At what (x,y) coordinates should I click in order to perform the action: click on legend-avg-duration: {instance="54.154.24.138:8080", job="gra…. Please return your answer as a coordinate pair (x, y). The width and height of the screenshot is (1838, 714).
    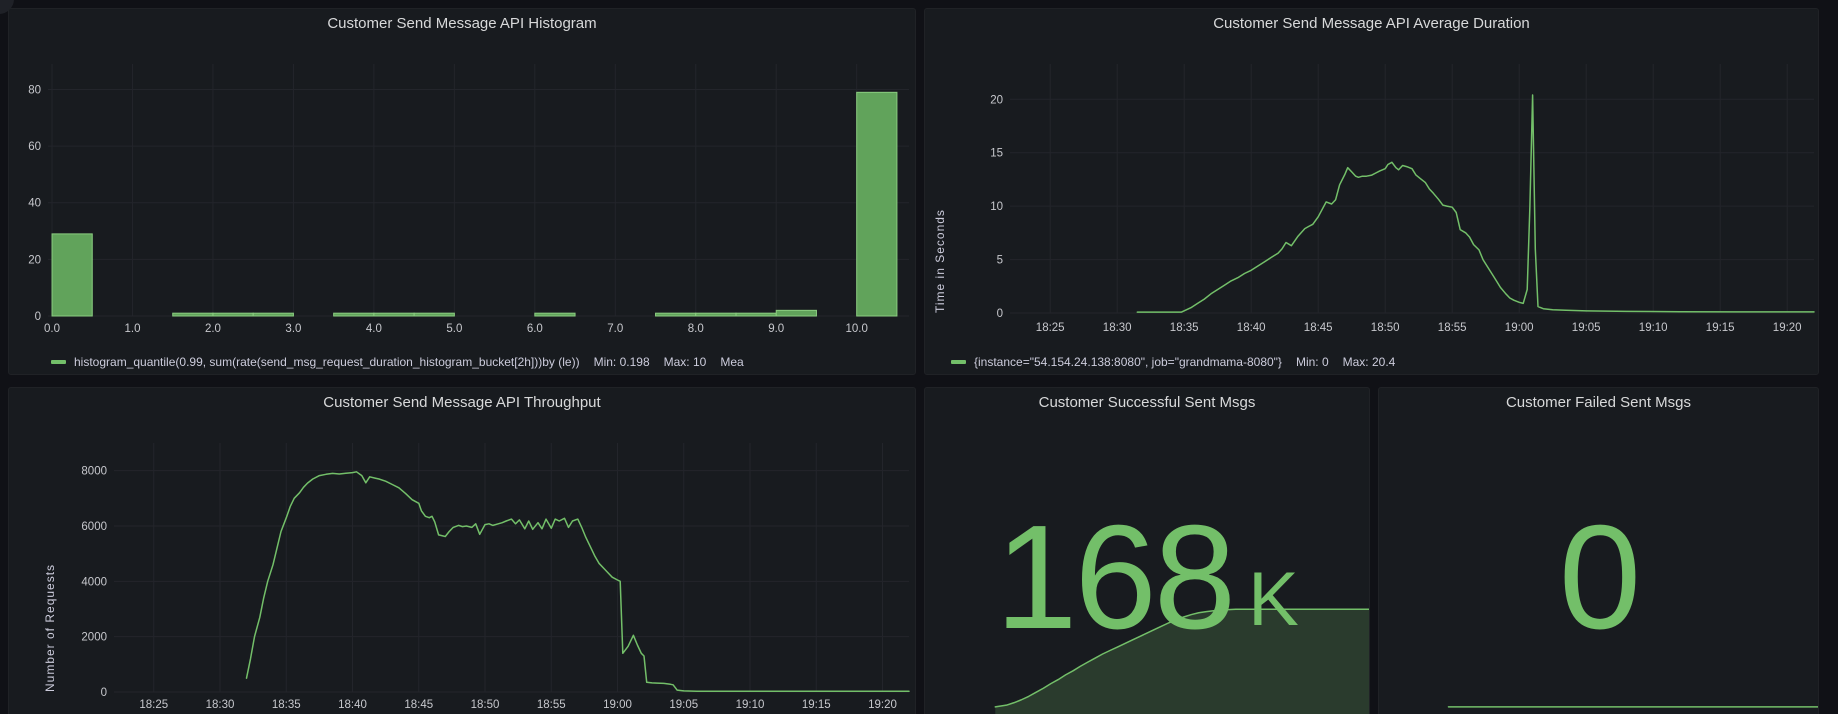
    Looking at the image, I should click on (1371, 362).